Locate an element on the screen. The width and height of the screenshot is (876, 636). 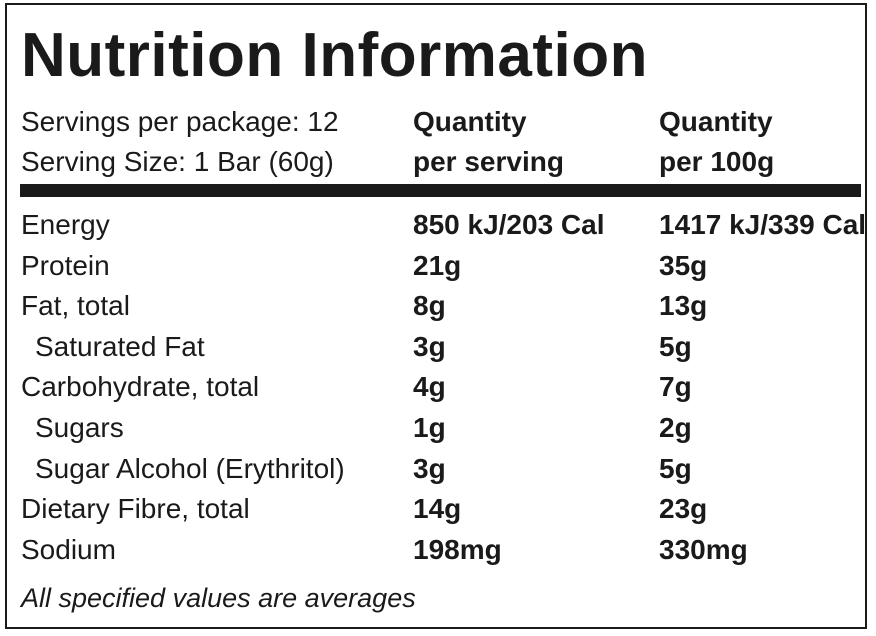
nutrient-name: Saturated Fat is located at coordinates (120, 346).